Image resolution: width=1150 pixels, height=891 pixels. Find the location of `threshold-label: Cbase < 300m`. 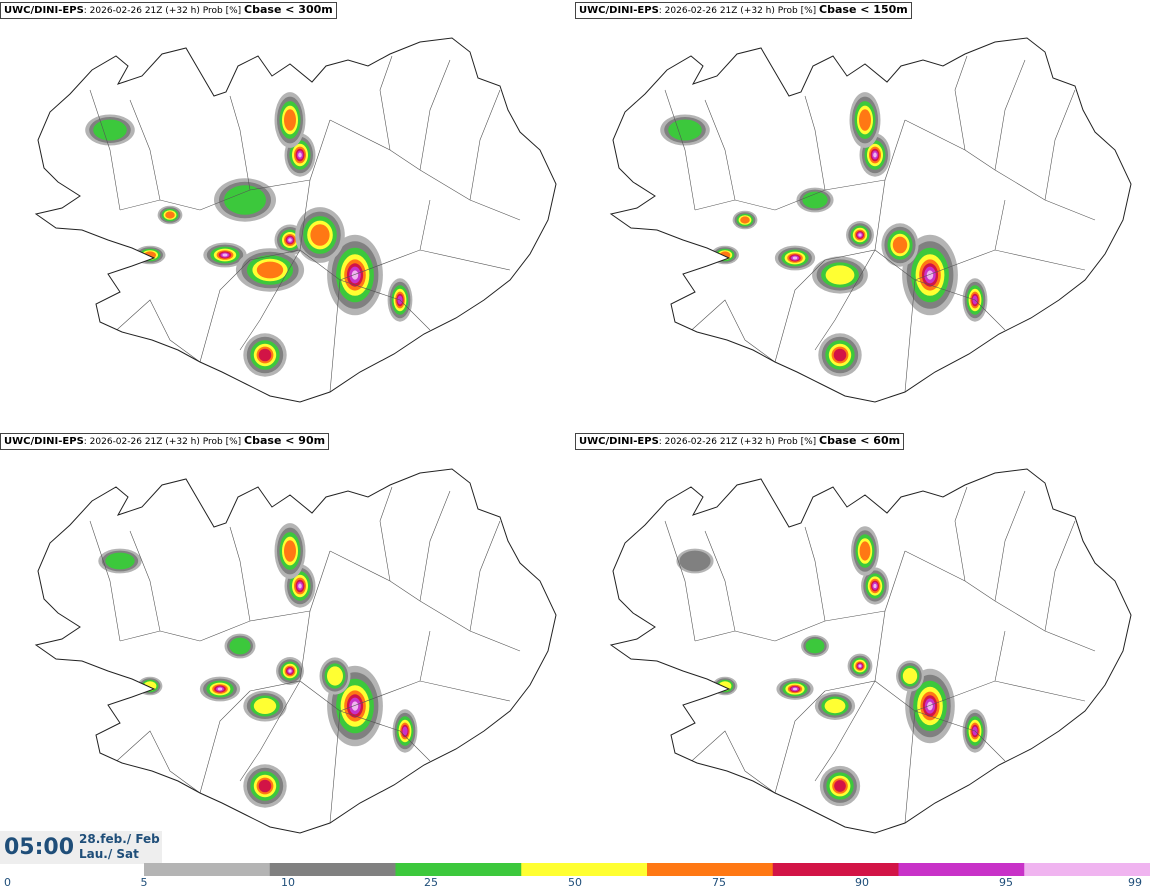

threshold-label: Cbase < 300m is located at coordinates (288, 9).